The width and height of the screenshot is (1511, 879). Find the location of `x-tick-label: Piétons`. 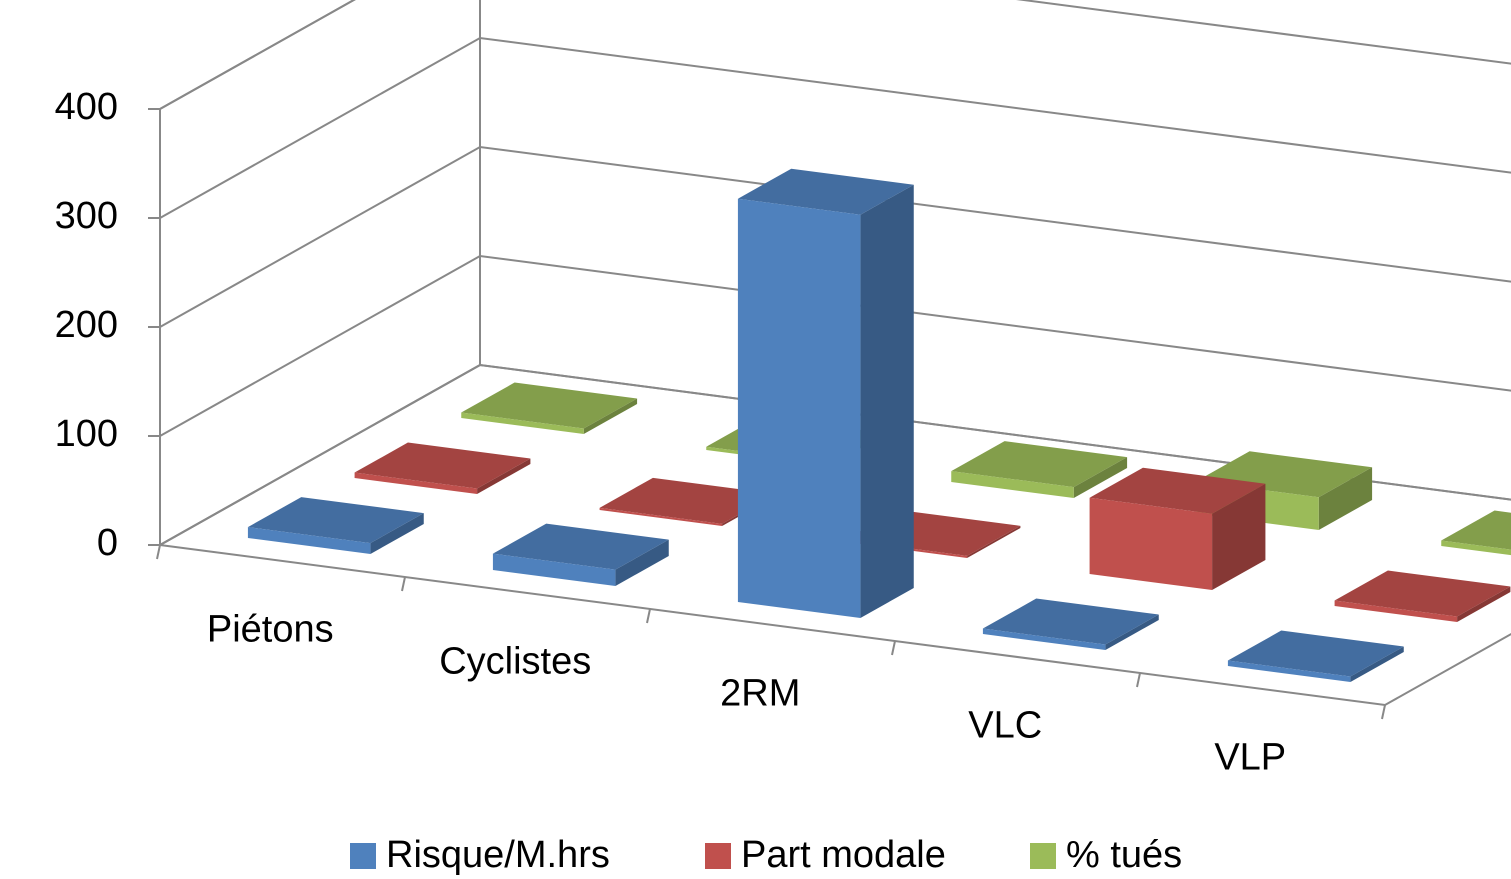

x-tick-label: Piétons is located at coordinates (270, 629).